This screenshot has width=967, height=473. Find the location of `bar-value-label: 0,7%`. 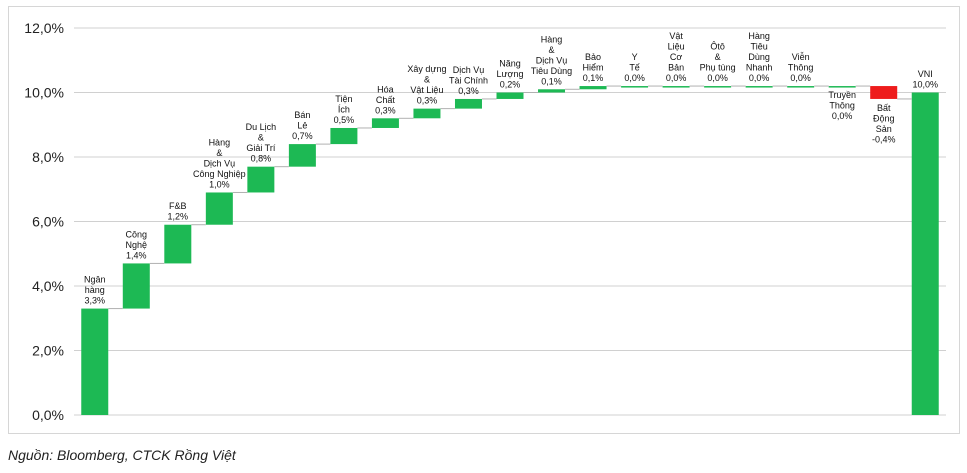

bar-value-label: 0,7% is located at coordinates (302, 136).